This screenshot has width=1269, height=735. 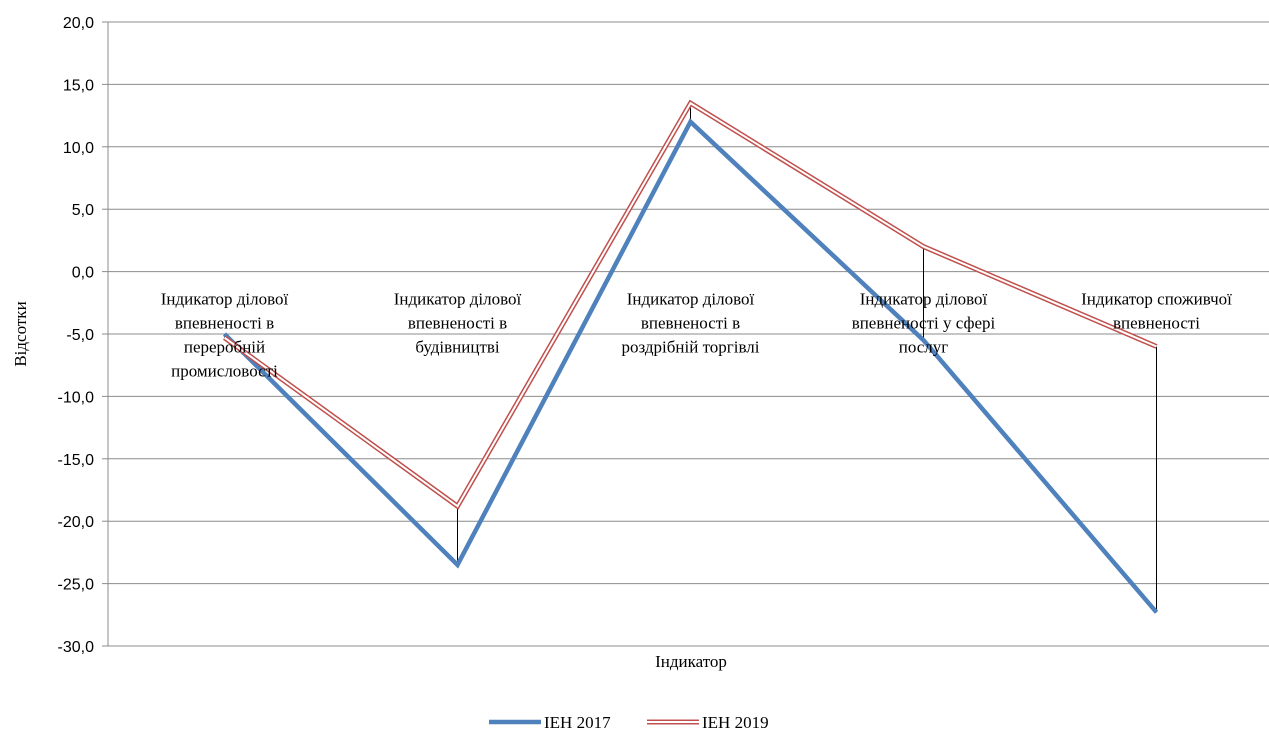 What do you see at coordinates (577, 722) in the screenshot?
I see `legend-label: IЕН 2017` at bounding box center [577, 722].